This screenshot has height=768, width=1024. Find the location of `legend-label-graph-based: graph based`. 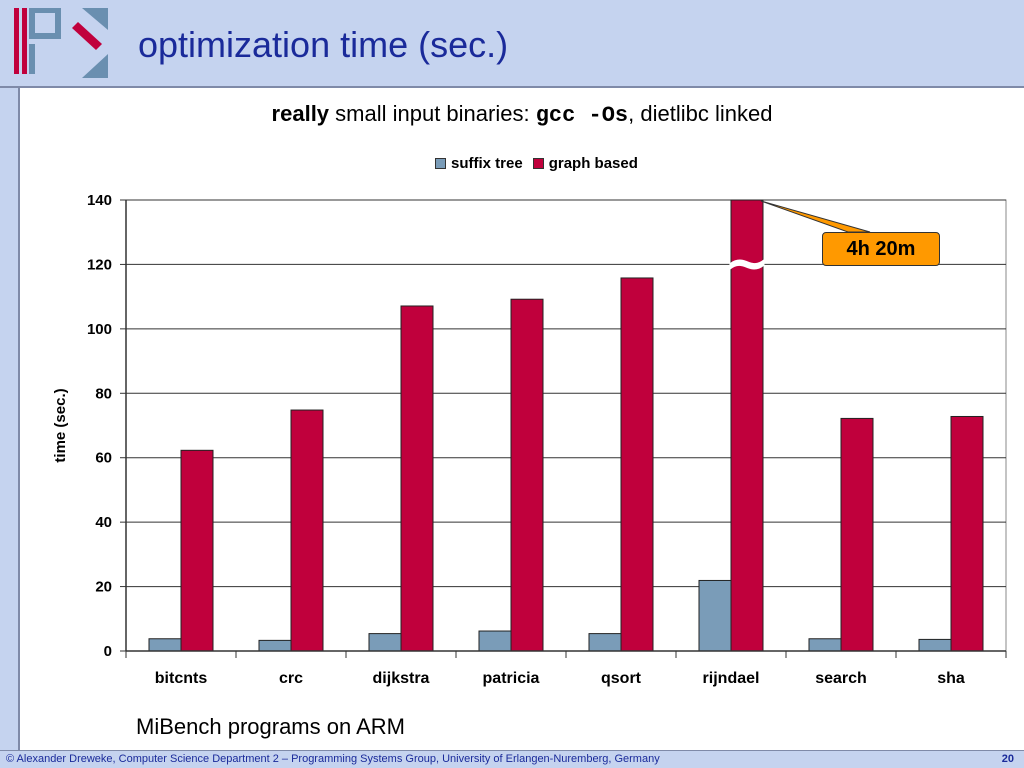

legend-label-graph-based: graph based is located at coordinates (593, 163).